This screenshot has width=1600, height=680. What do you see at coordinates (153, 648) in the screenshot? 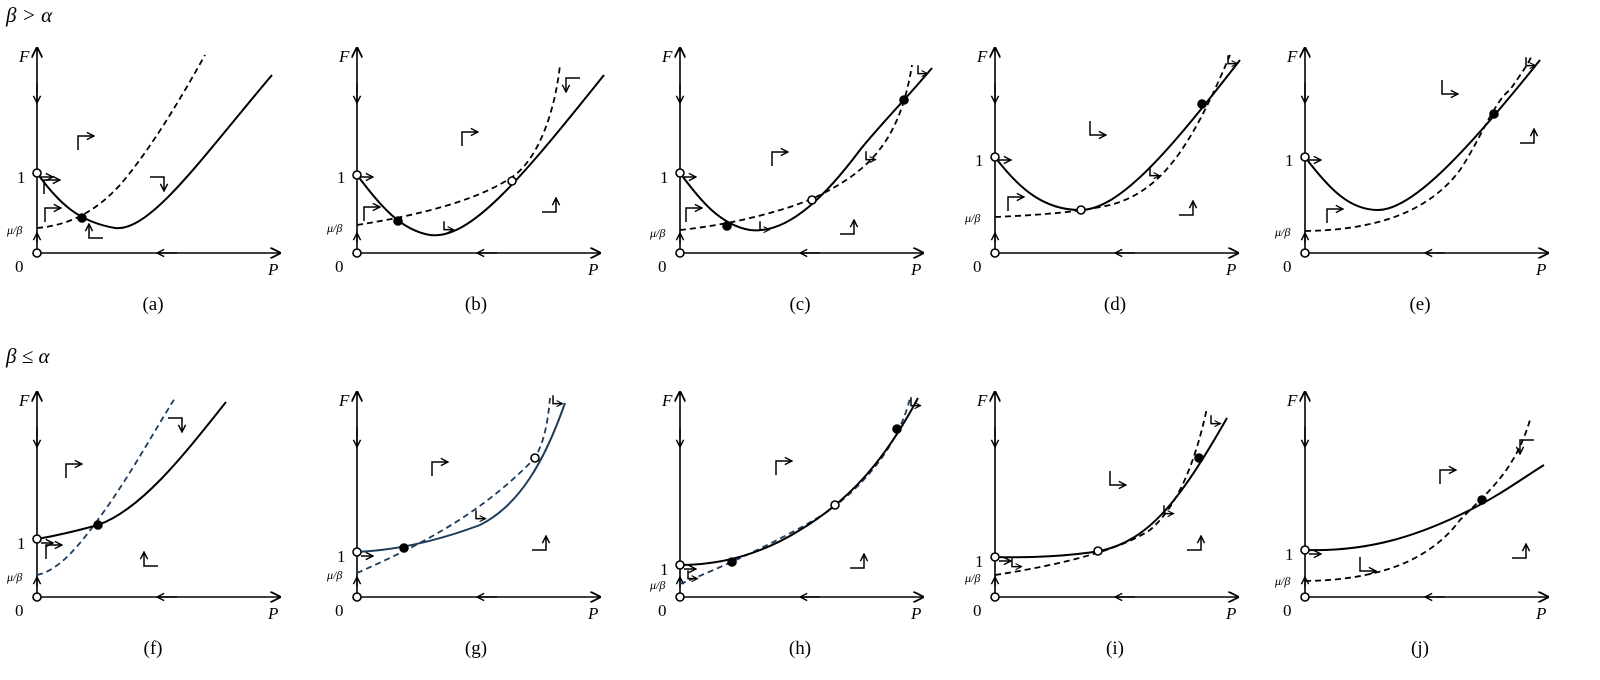
I see `panel-caption: (f)` at bounding box center [153, 648].